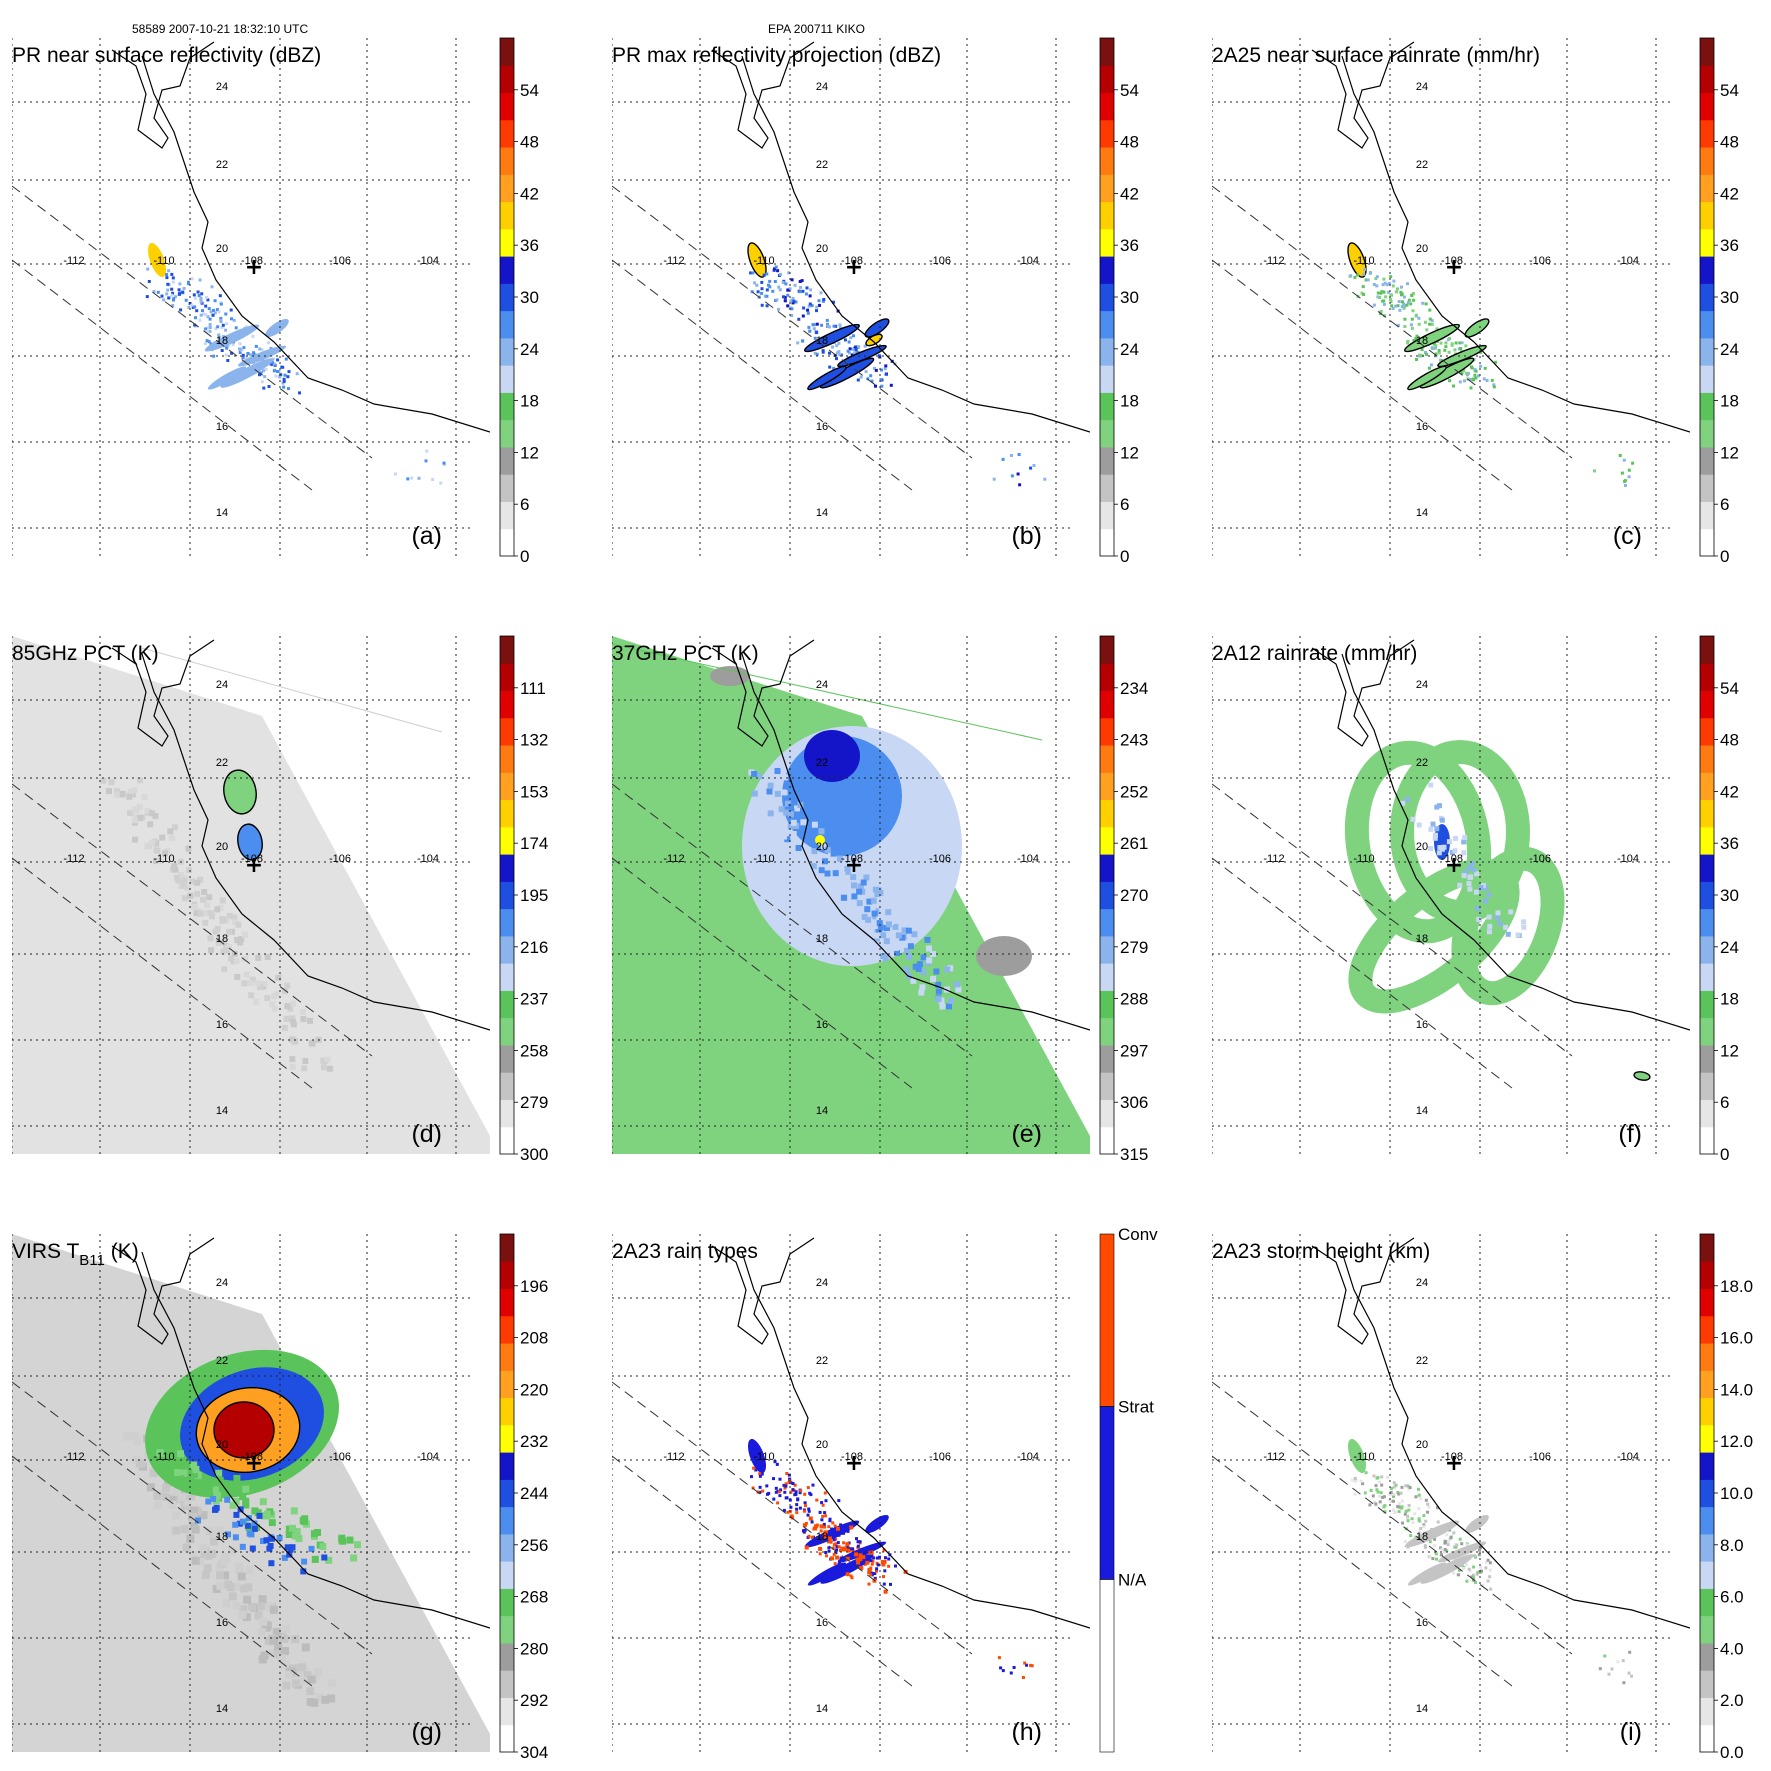 This screenshot has height=1771, width=1771. What do you see at coordinates (534, 1102) in the screenshot?
I see `colorbar-label: 279` at bounding box center [534, 1102].